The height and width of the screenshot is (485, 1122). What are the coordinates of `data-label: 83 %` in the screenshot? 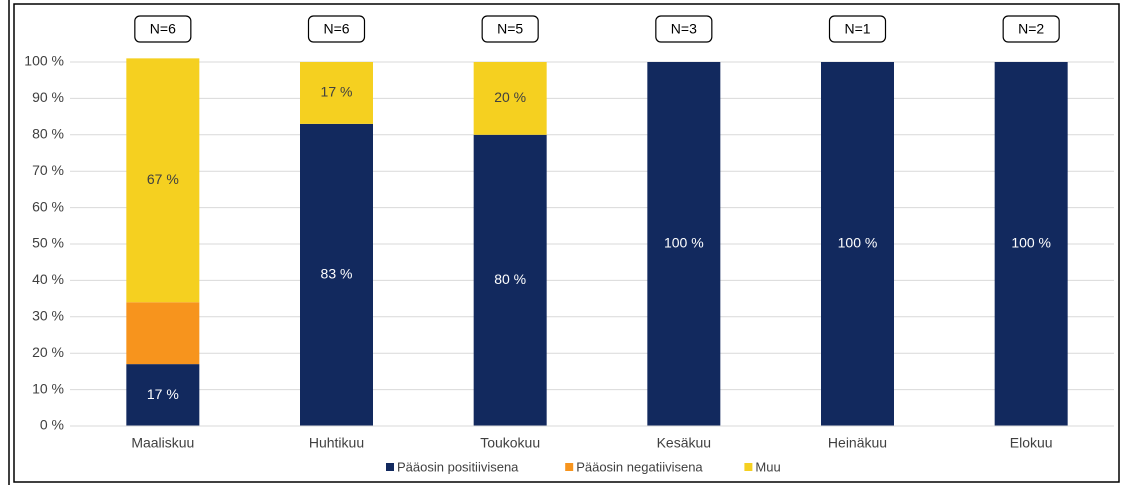 It's located at (337, 274).